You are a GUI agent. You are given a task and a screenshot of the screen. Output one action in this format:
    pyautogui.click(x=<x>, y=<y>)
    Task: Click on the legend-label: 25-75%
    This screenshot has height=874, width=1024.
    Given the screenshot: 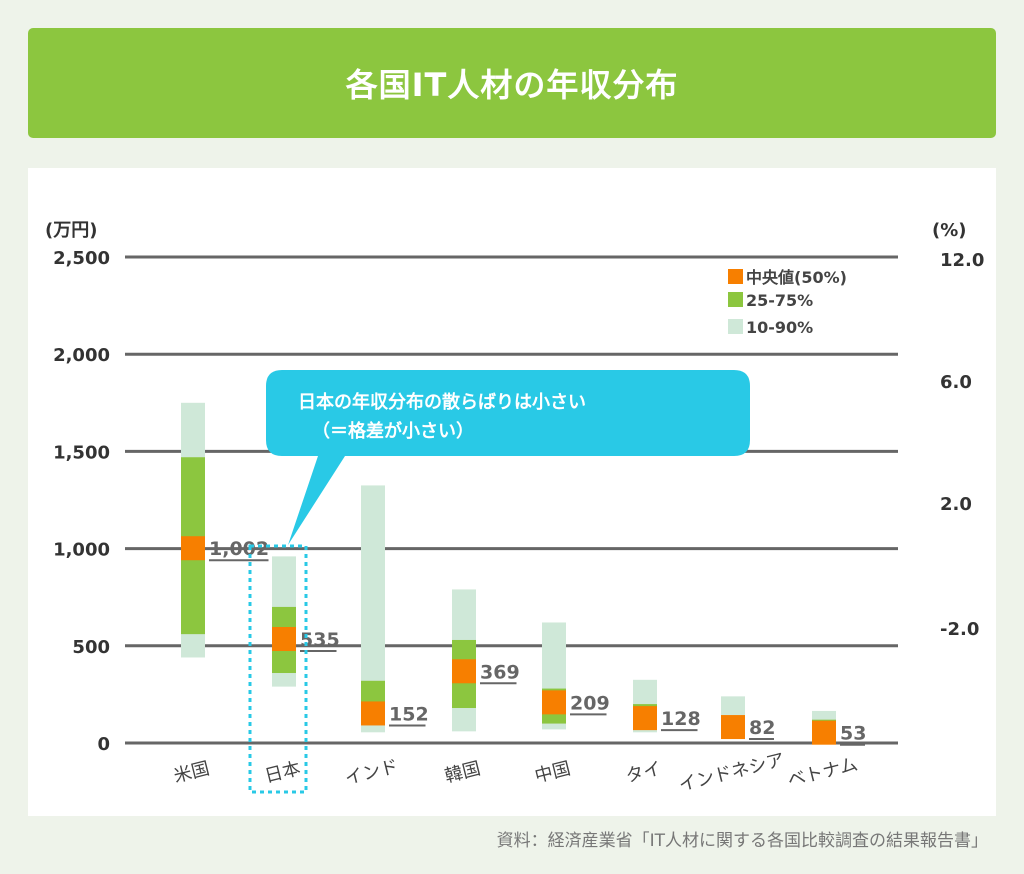 What is the action you would take?
    pyautogui.click(x=779, y=300)
    